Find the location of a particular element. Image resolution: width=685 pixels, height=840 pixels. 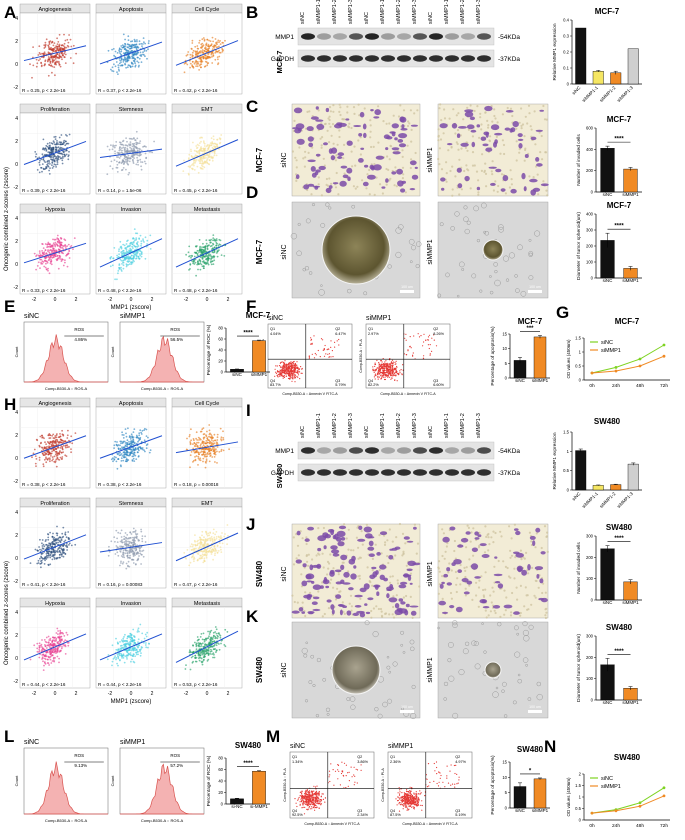

apoptosis-ylabel: Comp-B530-A :: PI-A is located at coordinates (285, 785).